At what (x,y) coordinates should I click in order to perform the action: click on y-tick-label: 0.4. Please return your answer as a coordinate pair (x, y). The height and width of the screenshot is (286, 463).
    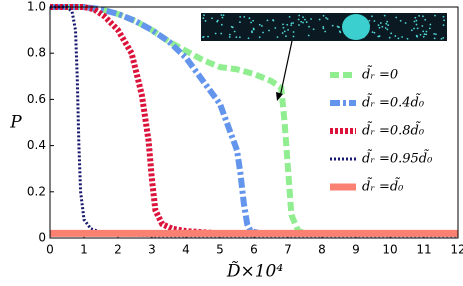
    Looking at the image, I should click on (36, 145).